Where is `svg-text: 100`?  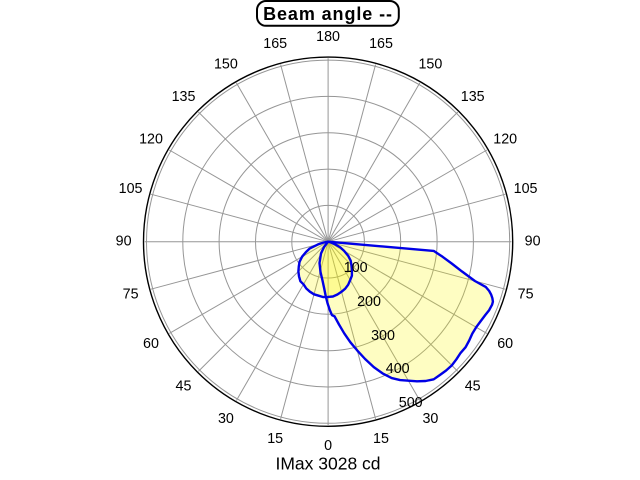 svg-text: 100 is located at coordinates (356, 268).